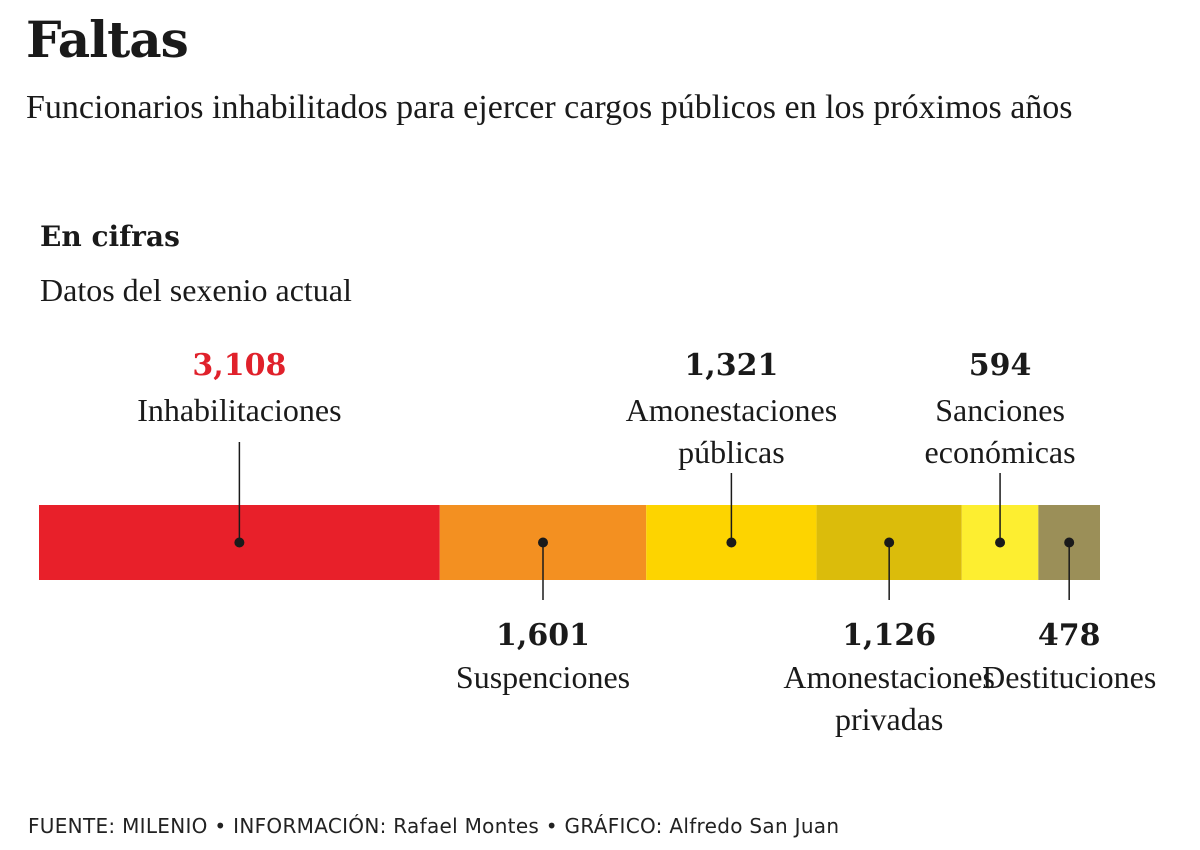  I want to click on value-label-amonestaciones-publicas: 1,321, so click(731, 365).